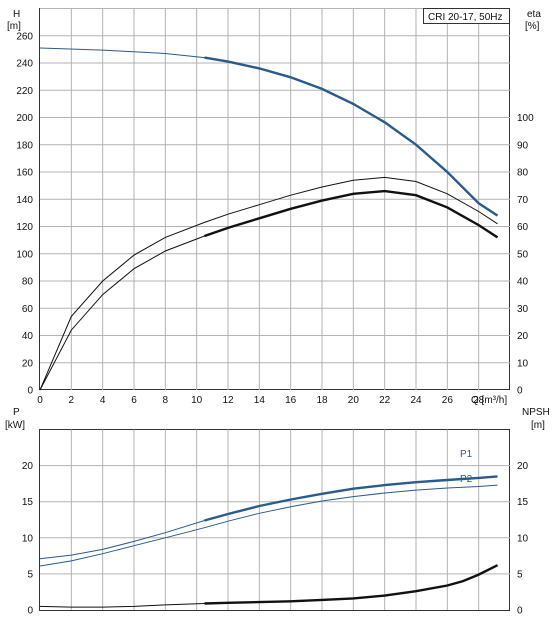 The width and height of the screenshot is (557, 626). Describe the element at coordinates (28, 336) in the screenshot. I see `top-left-tick-40: 40` at that location.